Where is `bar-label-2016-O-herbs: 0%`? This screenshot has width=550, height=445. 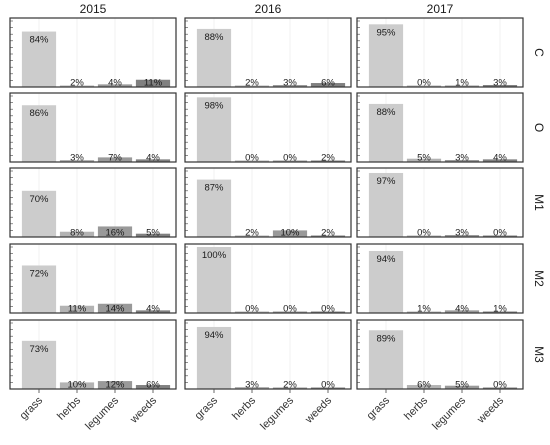
bar-label-2016-O-herbs: 0% is located at coordinates (252, 158).